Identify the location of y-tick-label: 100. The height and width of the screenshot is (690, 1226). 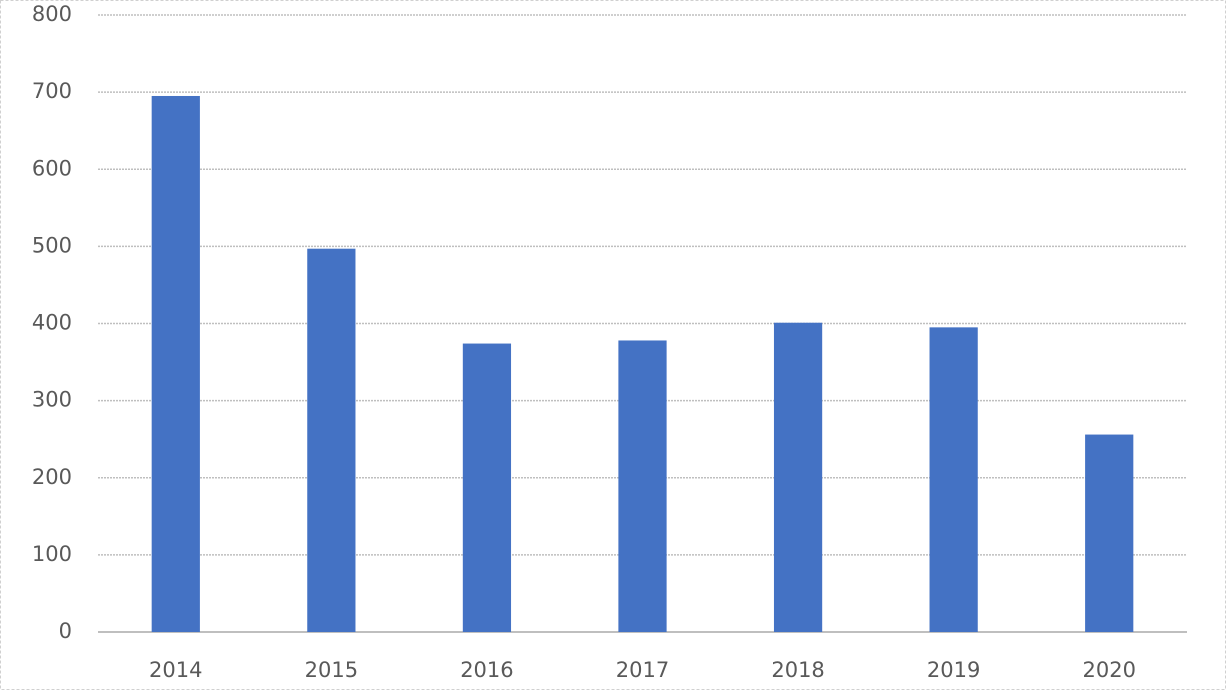
(52, 554).